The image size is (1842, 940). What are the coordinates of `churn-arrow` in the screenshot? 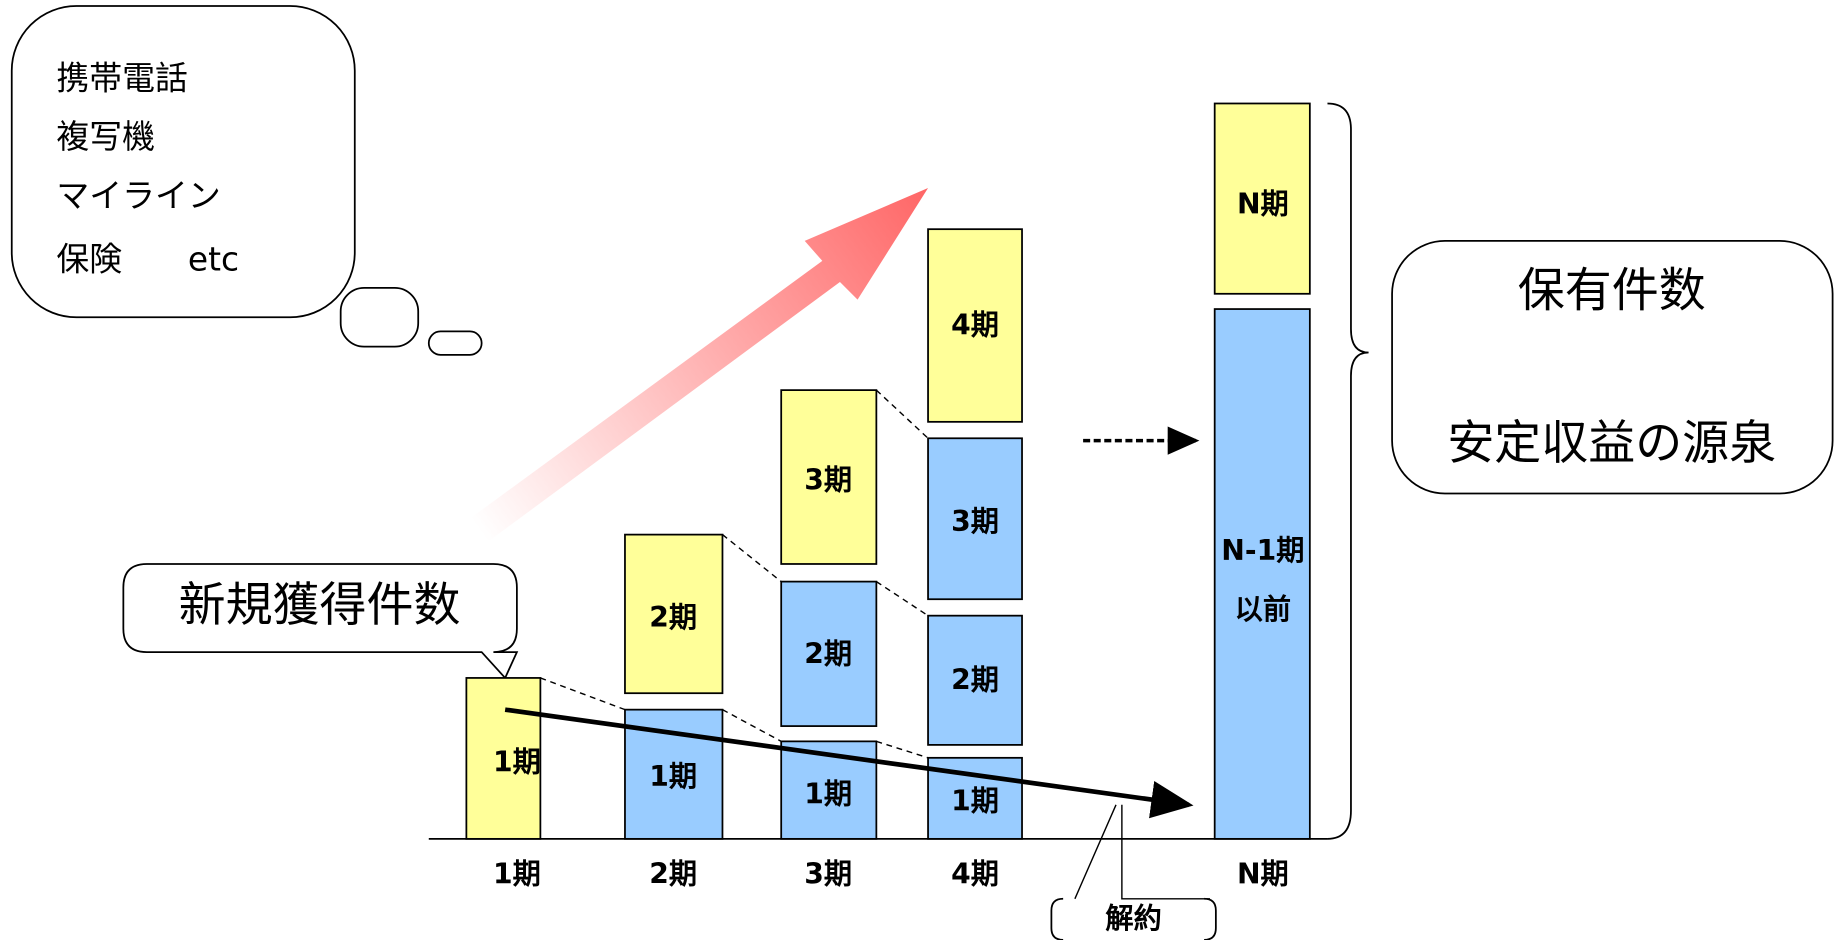 It's located at (849, 763).